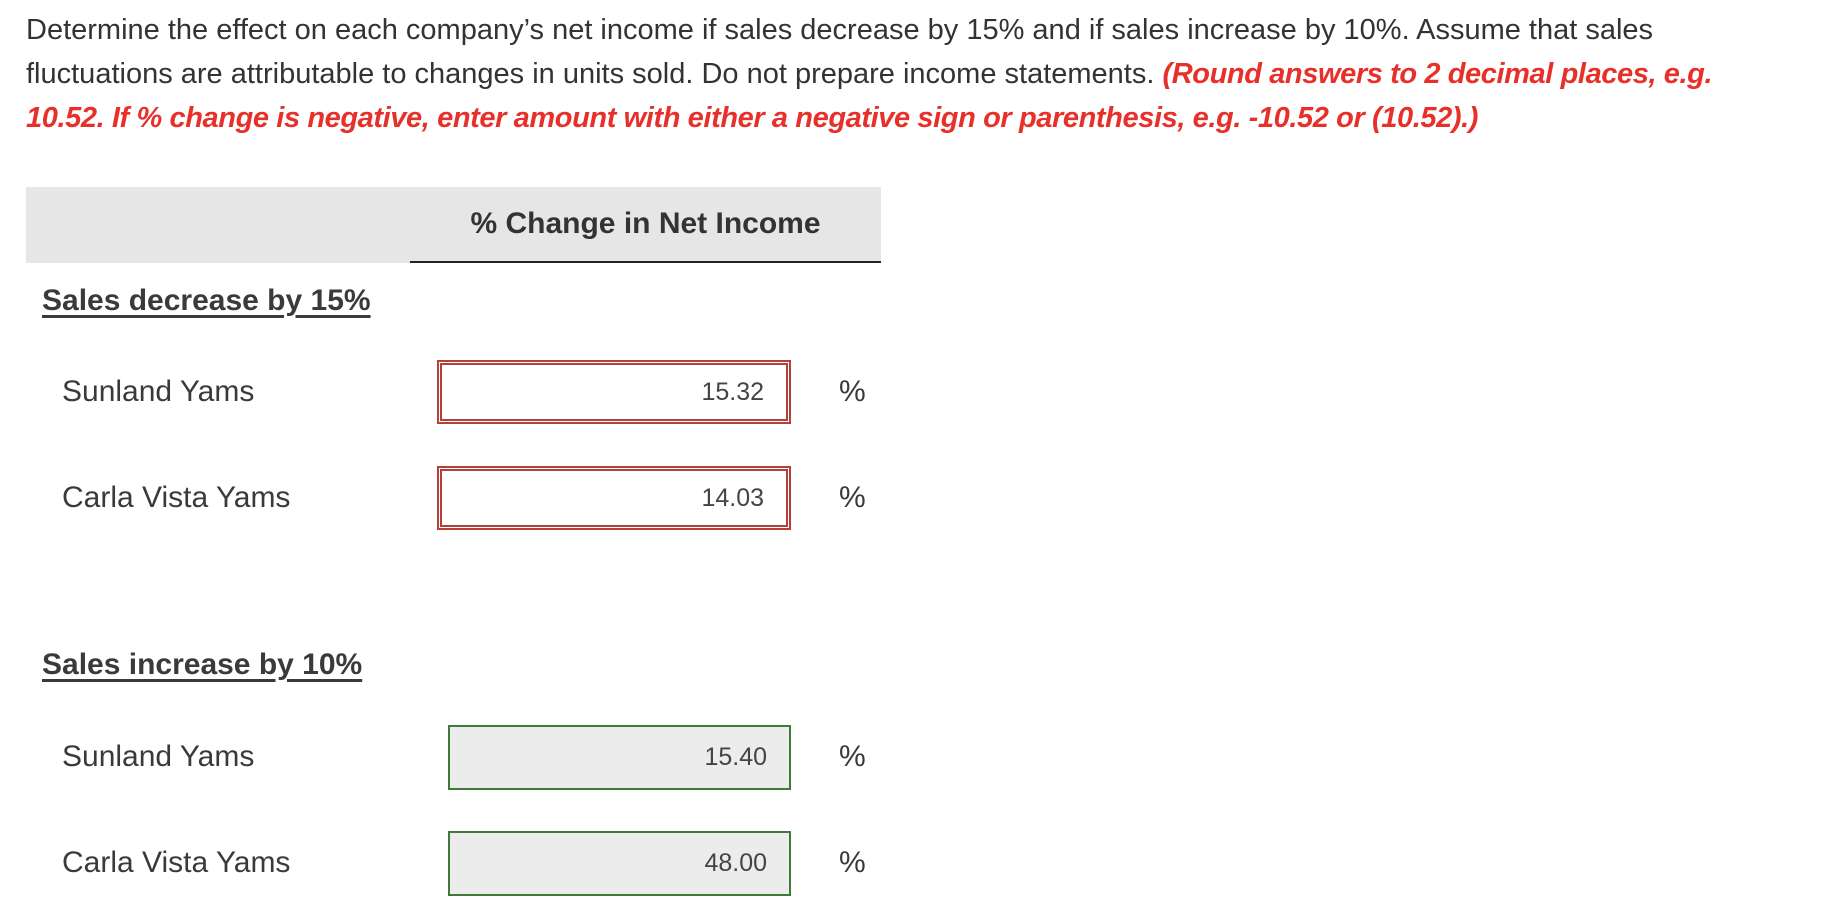 This screenshot has height=916, width=1828. Describe the element at coordinates (619, 757) in the screenshot. I see `input-sunland-increase: 15.40` at that location.